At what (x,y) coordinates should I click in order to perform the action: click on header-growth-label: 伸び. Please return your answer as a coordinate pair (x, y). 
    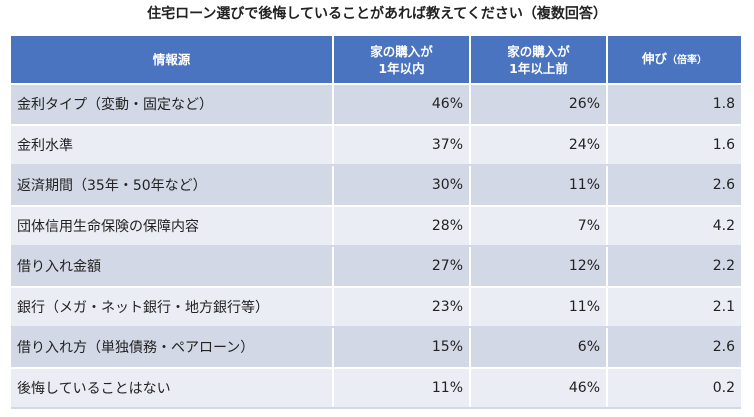
    Looking at the image, I should click on (654, 58).